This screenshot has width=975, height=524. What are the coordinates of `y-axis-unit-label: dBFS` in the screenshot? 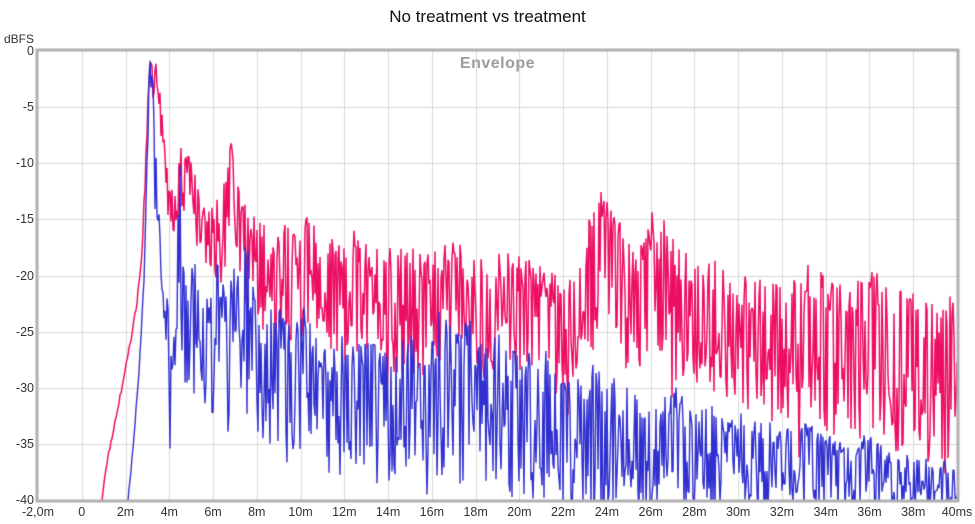 It's located at (18, 39).